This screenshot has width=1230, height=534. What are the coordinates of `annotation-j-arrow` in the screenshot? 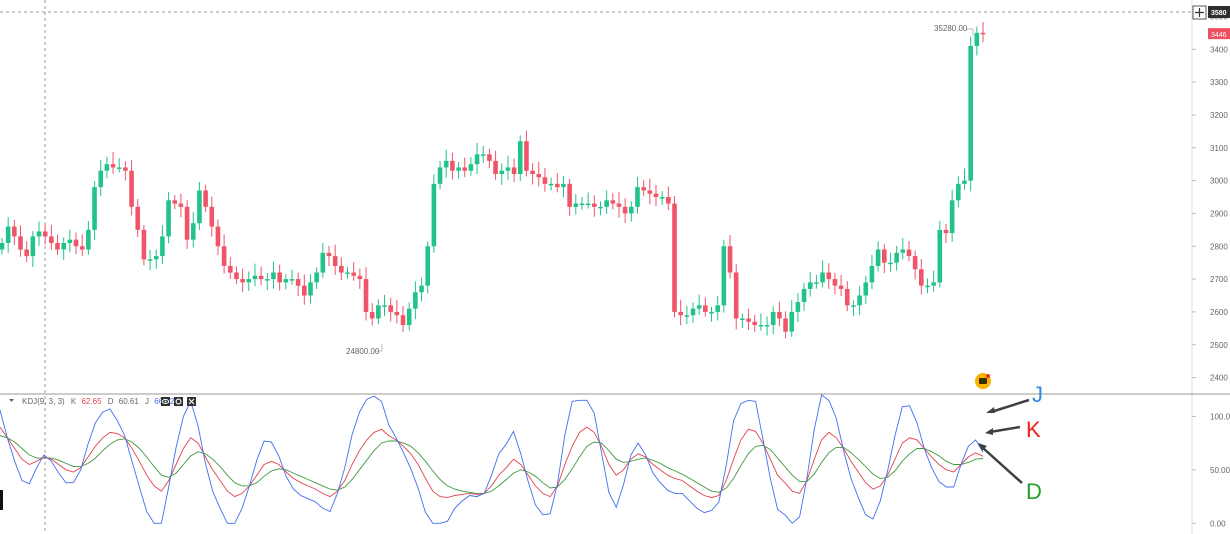 It's located at (1010, 406).